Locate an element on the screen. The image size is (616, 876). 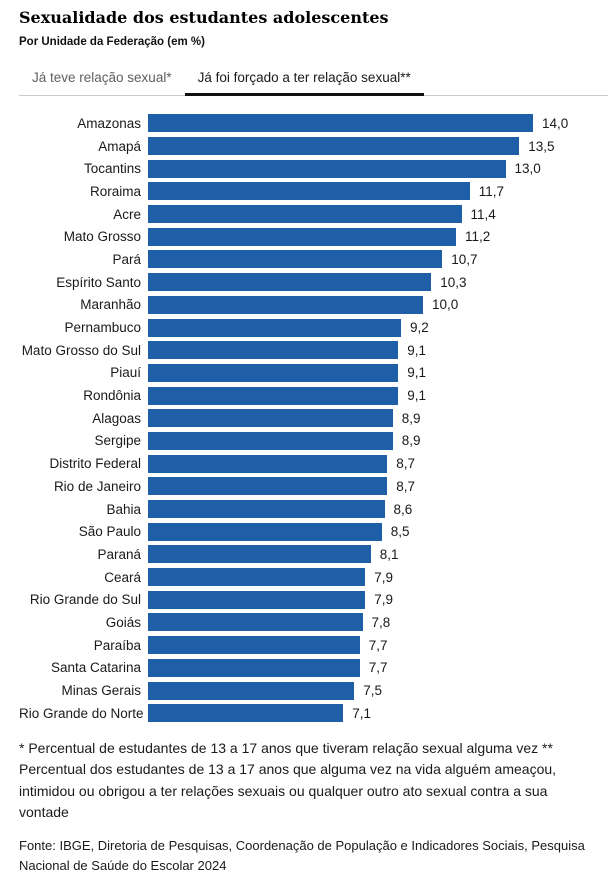
category-label: Ceará is located at coordinates (122, 577).